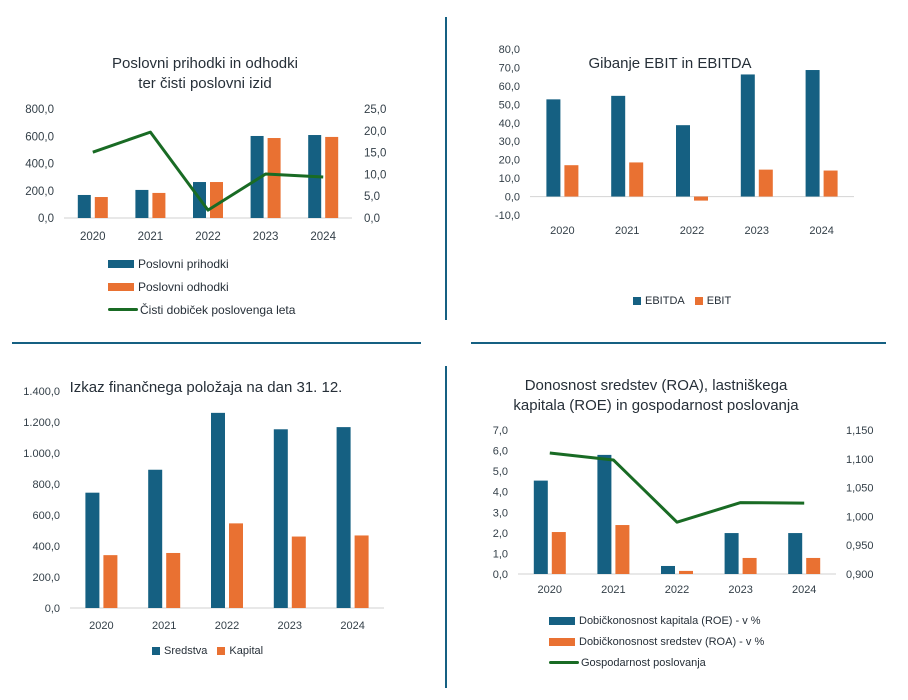  Describe the element at coordinates (446, 168) in the screenshot. I see `vertical-divider-top` at that location.